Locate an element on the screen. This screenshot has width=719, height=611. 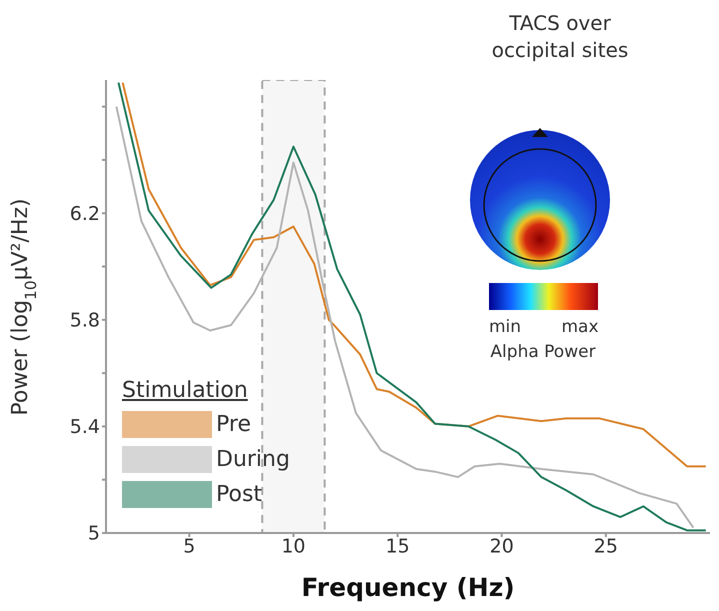
legend-title: Stimulation is located at coordinates (185, 390).